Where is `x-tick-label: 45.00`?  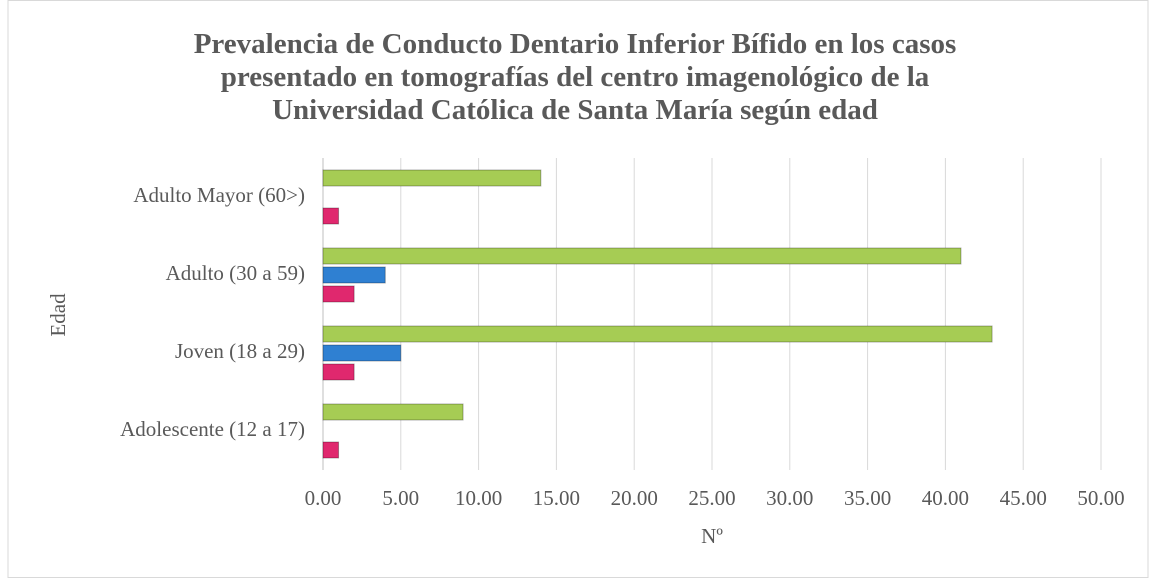 x-tick-label: 45.00 is located at coordinates (1023, 498).